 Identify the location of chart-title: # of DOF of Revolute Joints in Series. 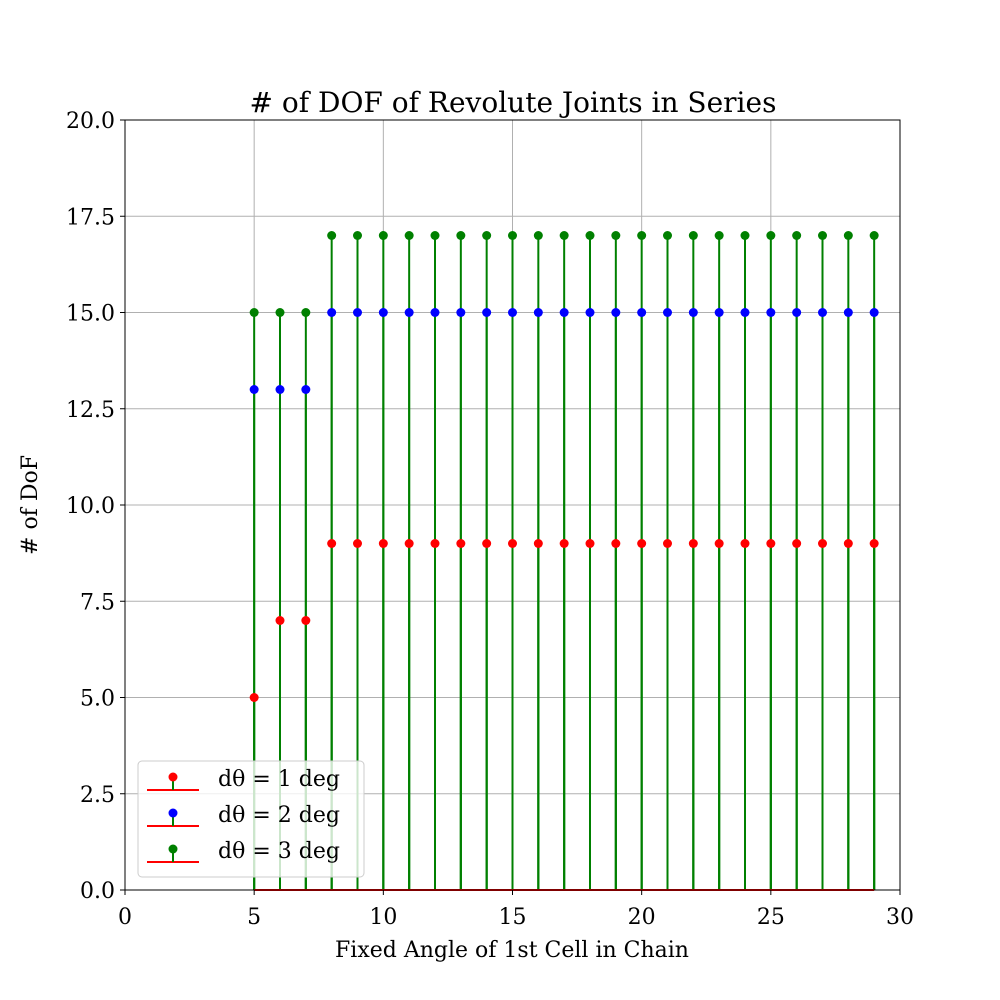
(513, 102).